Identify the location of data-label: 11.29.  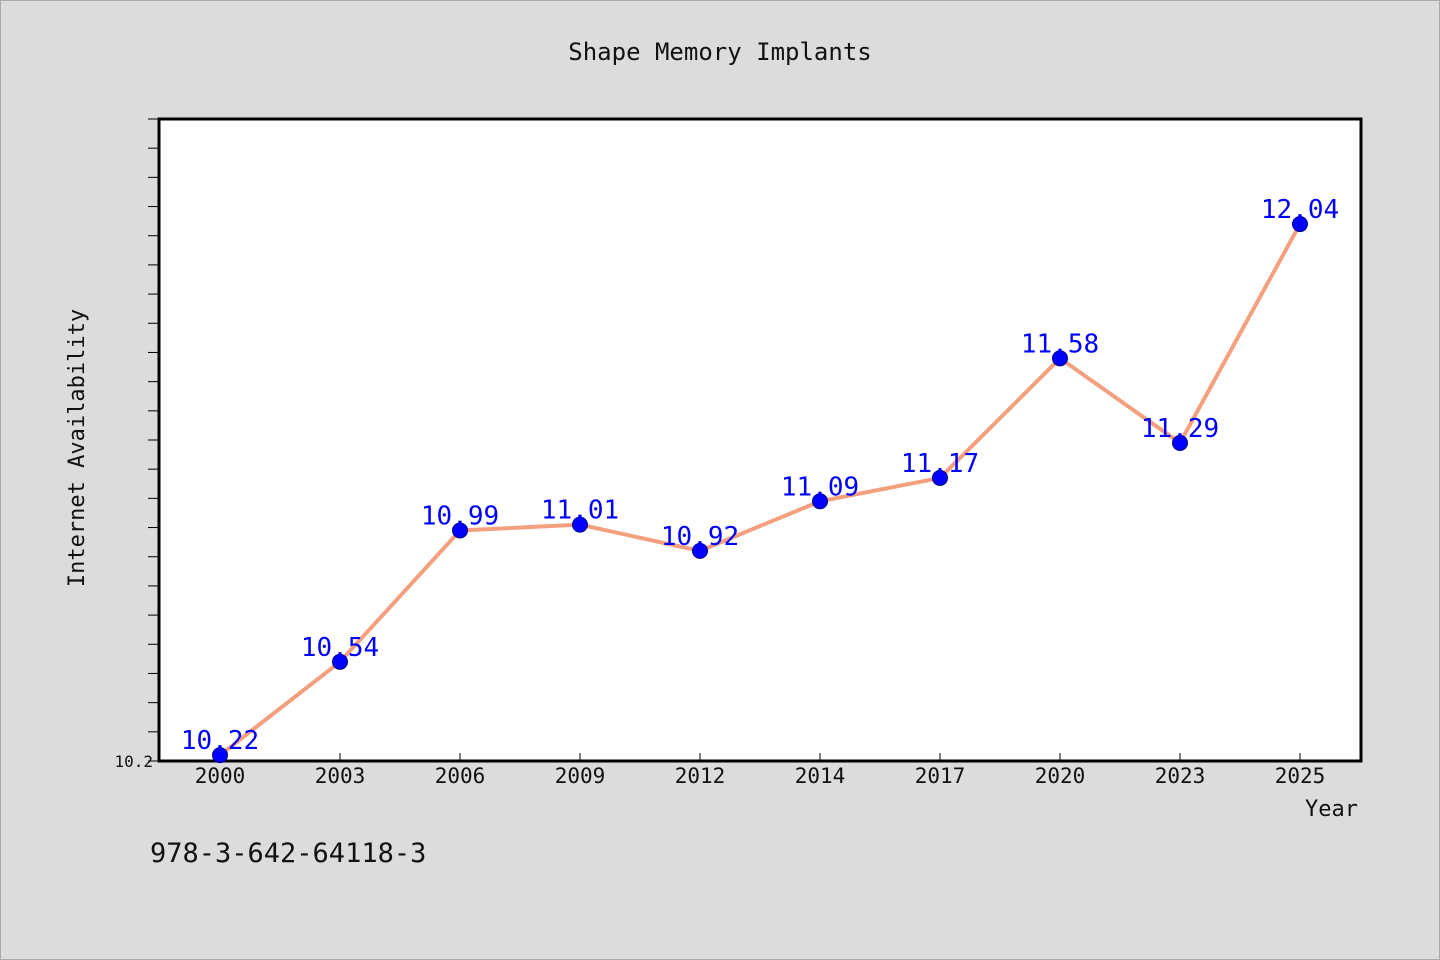
(1180, 429).